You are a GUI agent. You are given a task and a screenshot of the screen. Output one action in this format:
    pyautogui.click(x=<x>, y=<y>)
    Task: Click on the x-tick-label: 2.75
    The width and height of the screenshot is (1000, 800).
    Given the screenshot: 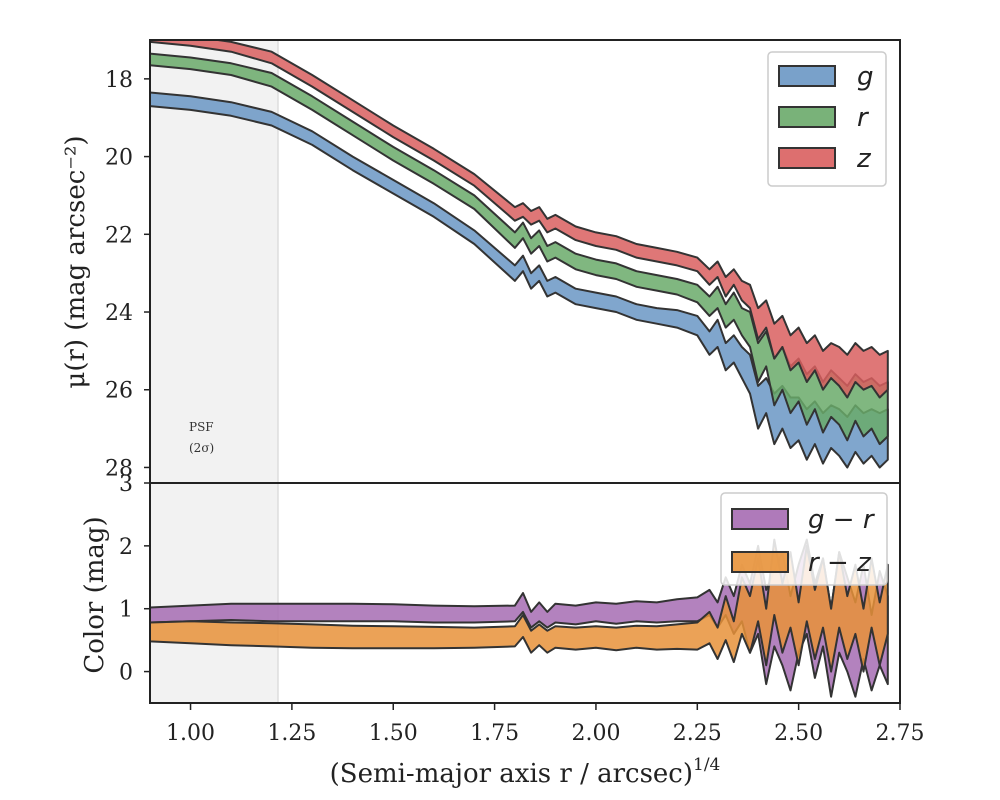 What is the action you would take?
    pyautogui.click(x=900, y=733)
    